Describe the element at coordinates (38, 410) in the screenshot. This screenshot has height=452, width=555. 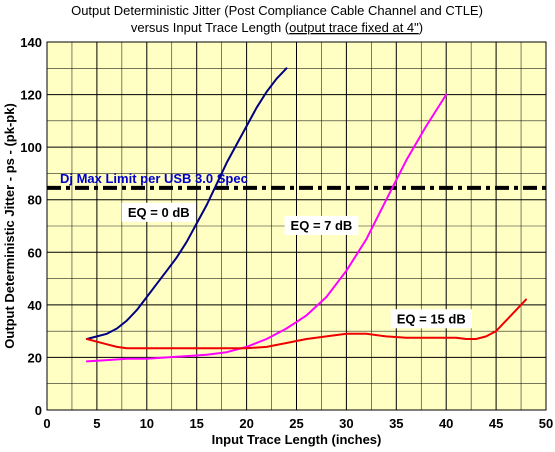
I see `y-tick-label: 0` at that location.